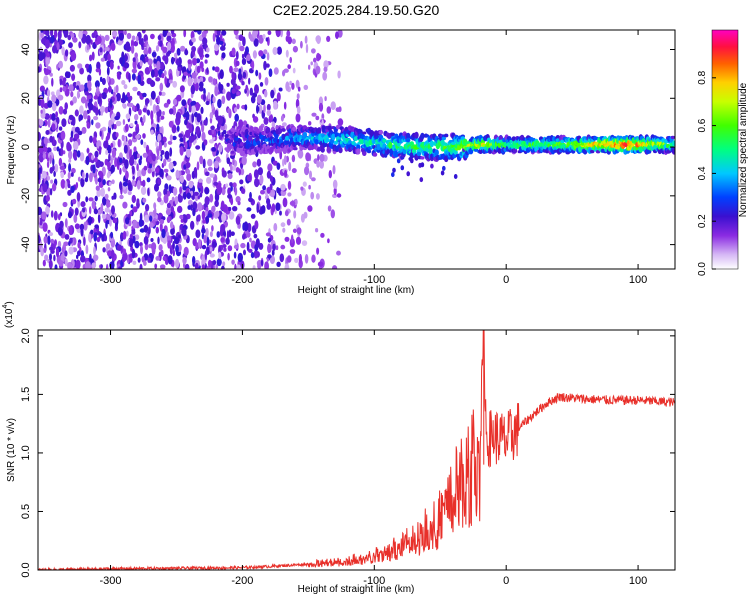 Image resolution: width=750 pixels, height=600 pixels. What do you see at coordinates (26, 335) in the screenshot?
I see `y-tick-label: 2.0` at bounding box center [26, 335].